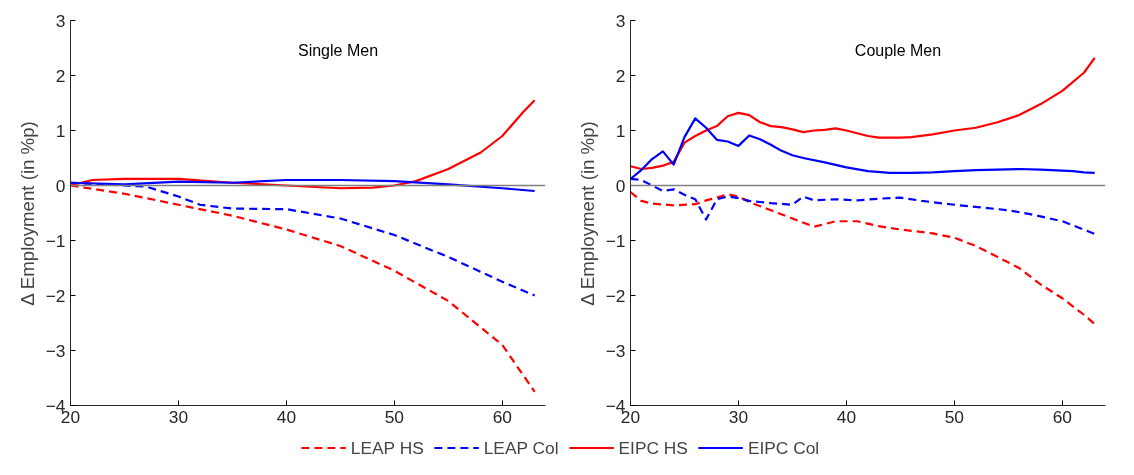 Image resolution: width=1134 pixels, height=475 pixels. What do you see at coordinates (387, 447) in the screenshot?
I see `legend-label: LEAP HS` at bounding box center [387, 447].